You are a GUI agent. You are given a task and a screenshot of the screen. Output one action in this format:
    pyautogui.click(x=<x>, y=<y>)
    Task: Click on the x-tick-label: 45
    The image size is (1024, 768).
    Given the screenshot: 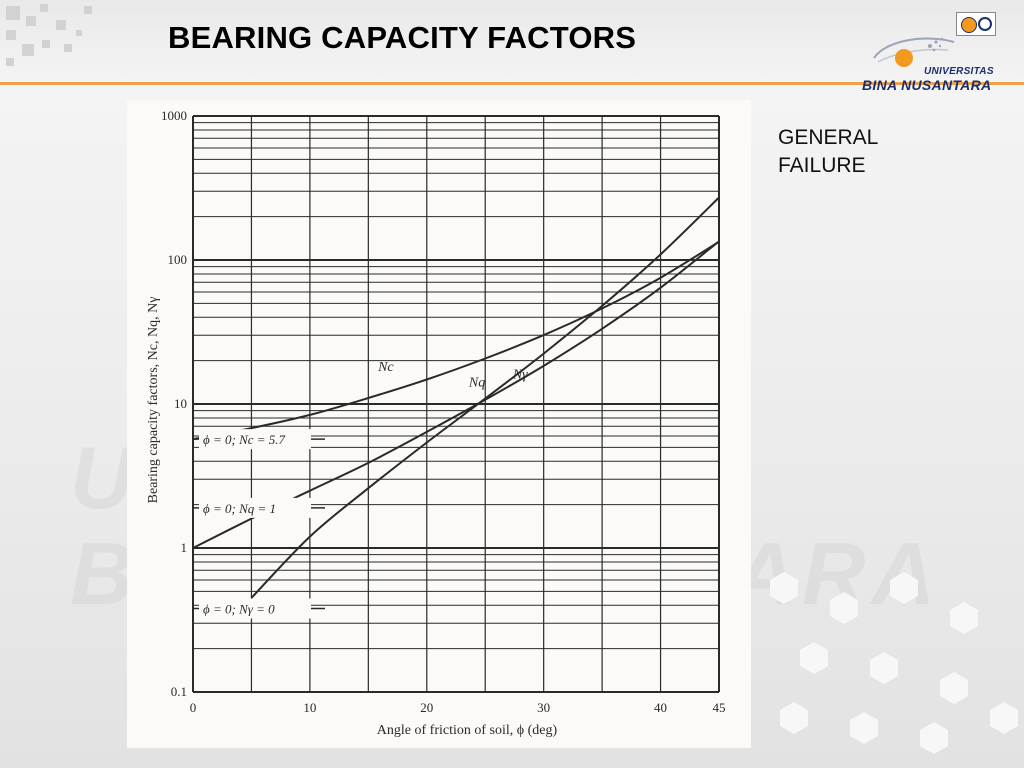 What is the action you would take?
    pyautogui.click(x=719, y=707)
    